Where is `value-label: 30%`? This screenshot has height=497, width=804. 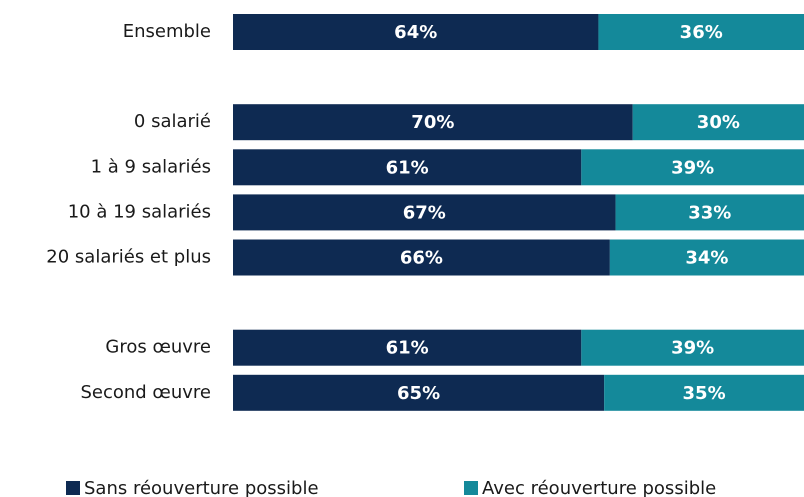 value-label: 30% is located at coordinates (718, 122).